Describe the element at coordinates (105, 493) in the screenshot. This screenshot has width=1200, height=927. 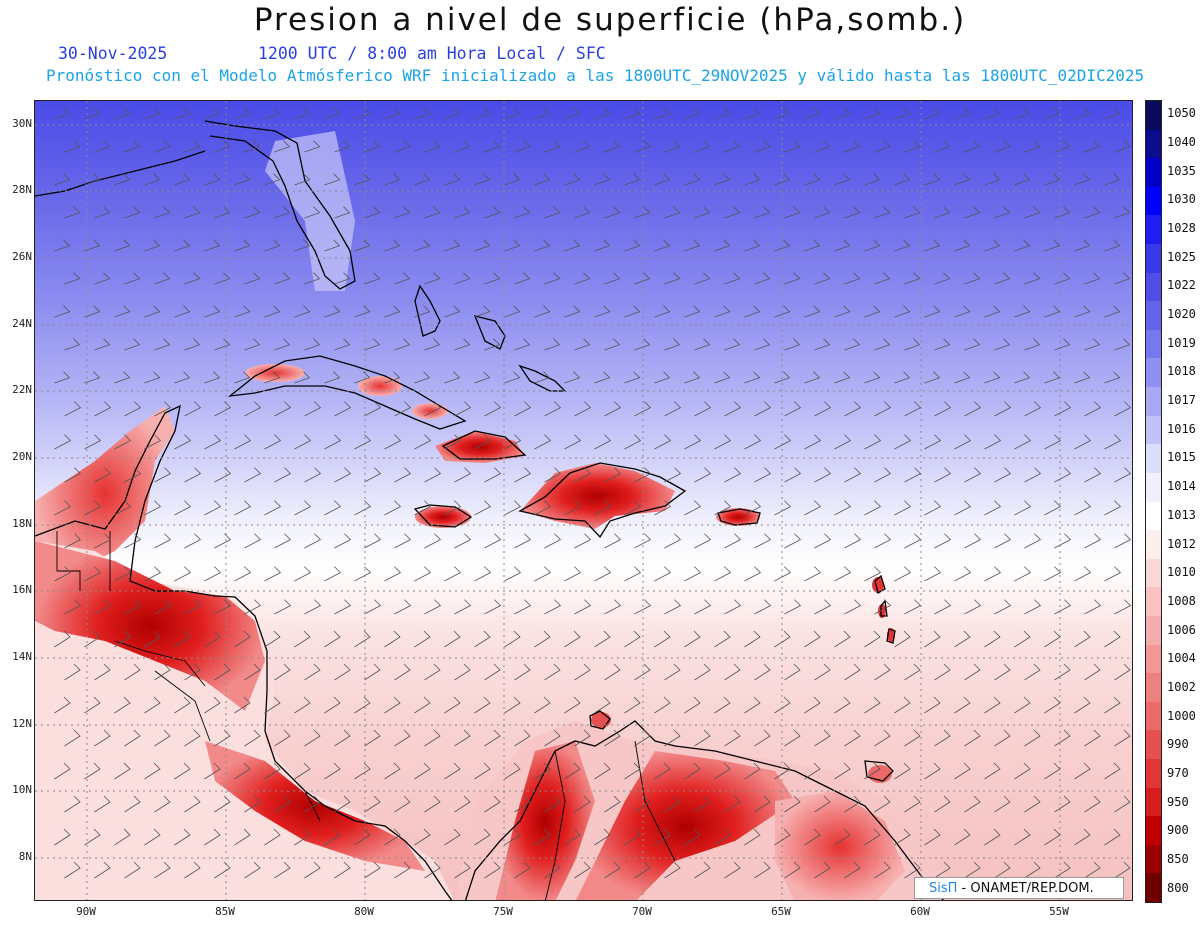
I see `landmass-mexico-yucatan` at that location.